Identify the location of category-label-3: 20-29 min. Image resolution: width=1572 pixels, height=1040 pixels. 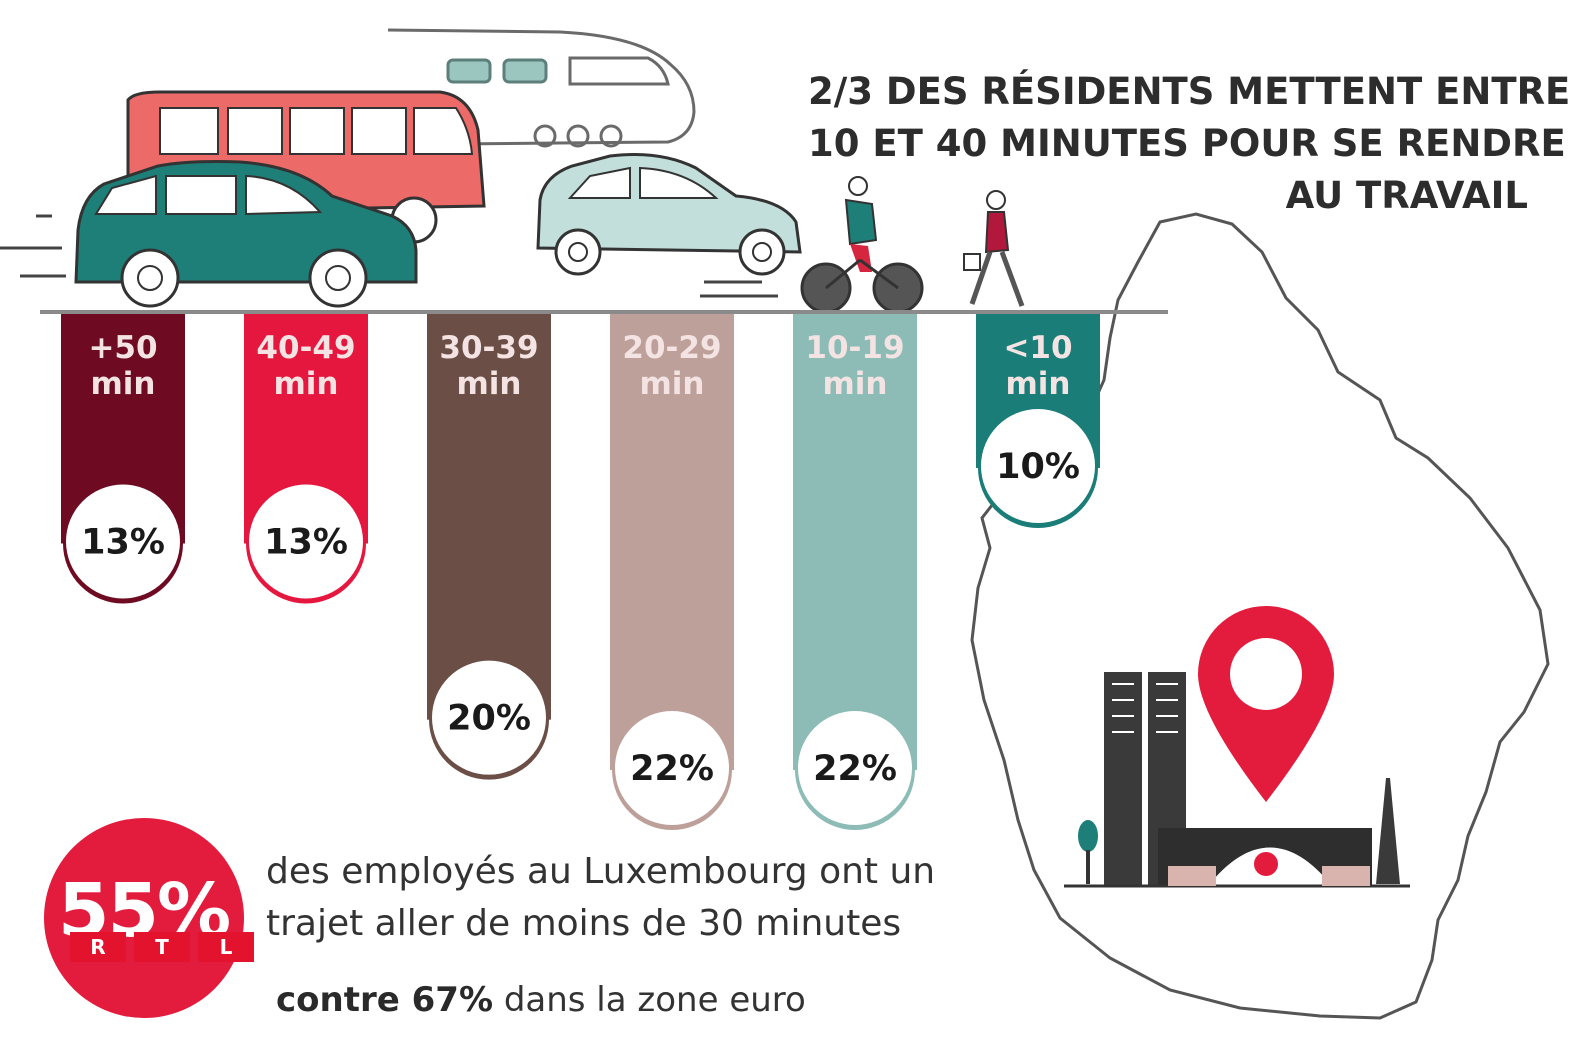
(672, 366).